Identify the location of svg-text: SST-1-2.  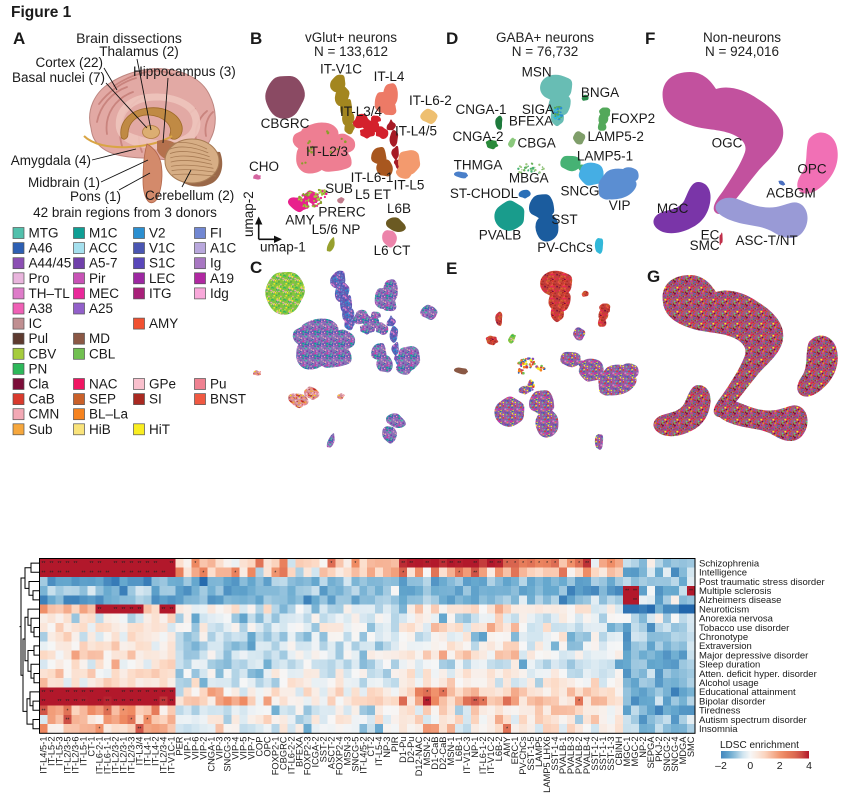
(595, 754).